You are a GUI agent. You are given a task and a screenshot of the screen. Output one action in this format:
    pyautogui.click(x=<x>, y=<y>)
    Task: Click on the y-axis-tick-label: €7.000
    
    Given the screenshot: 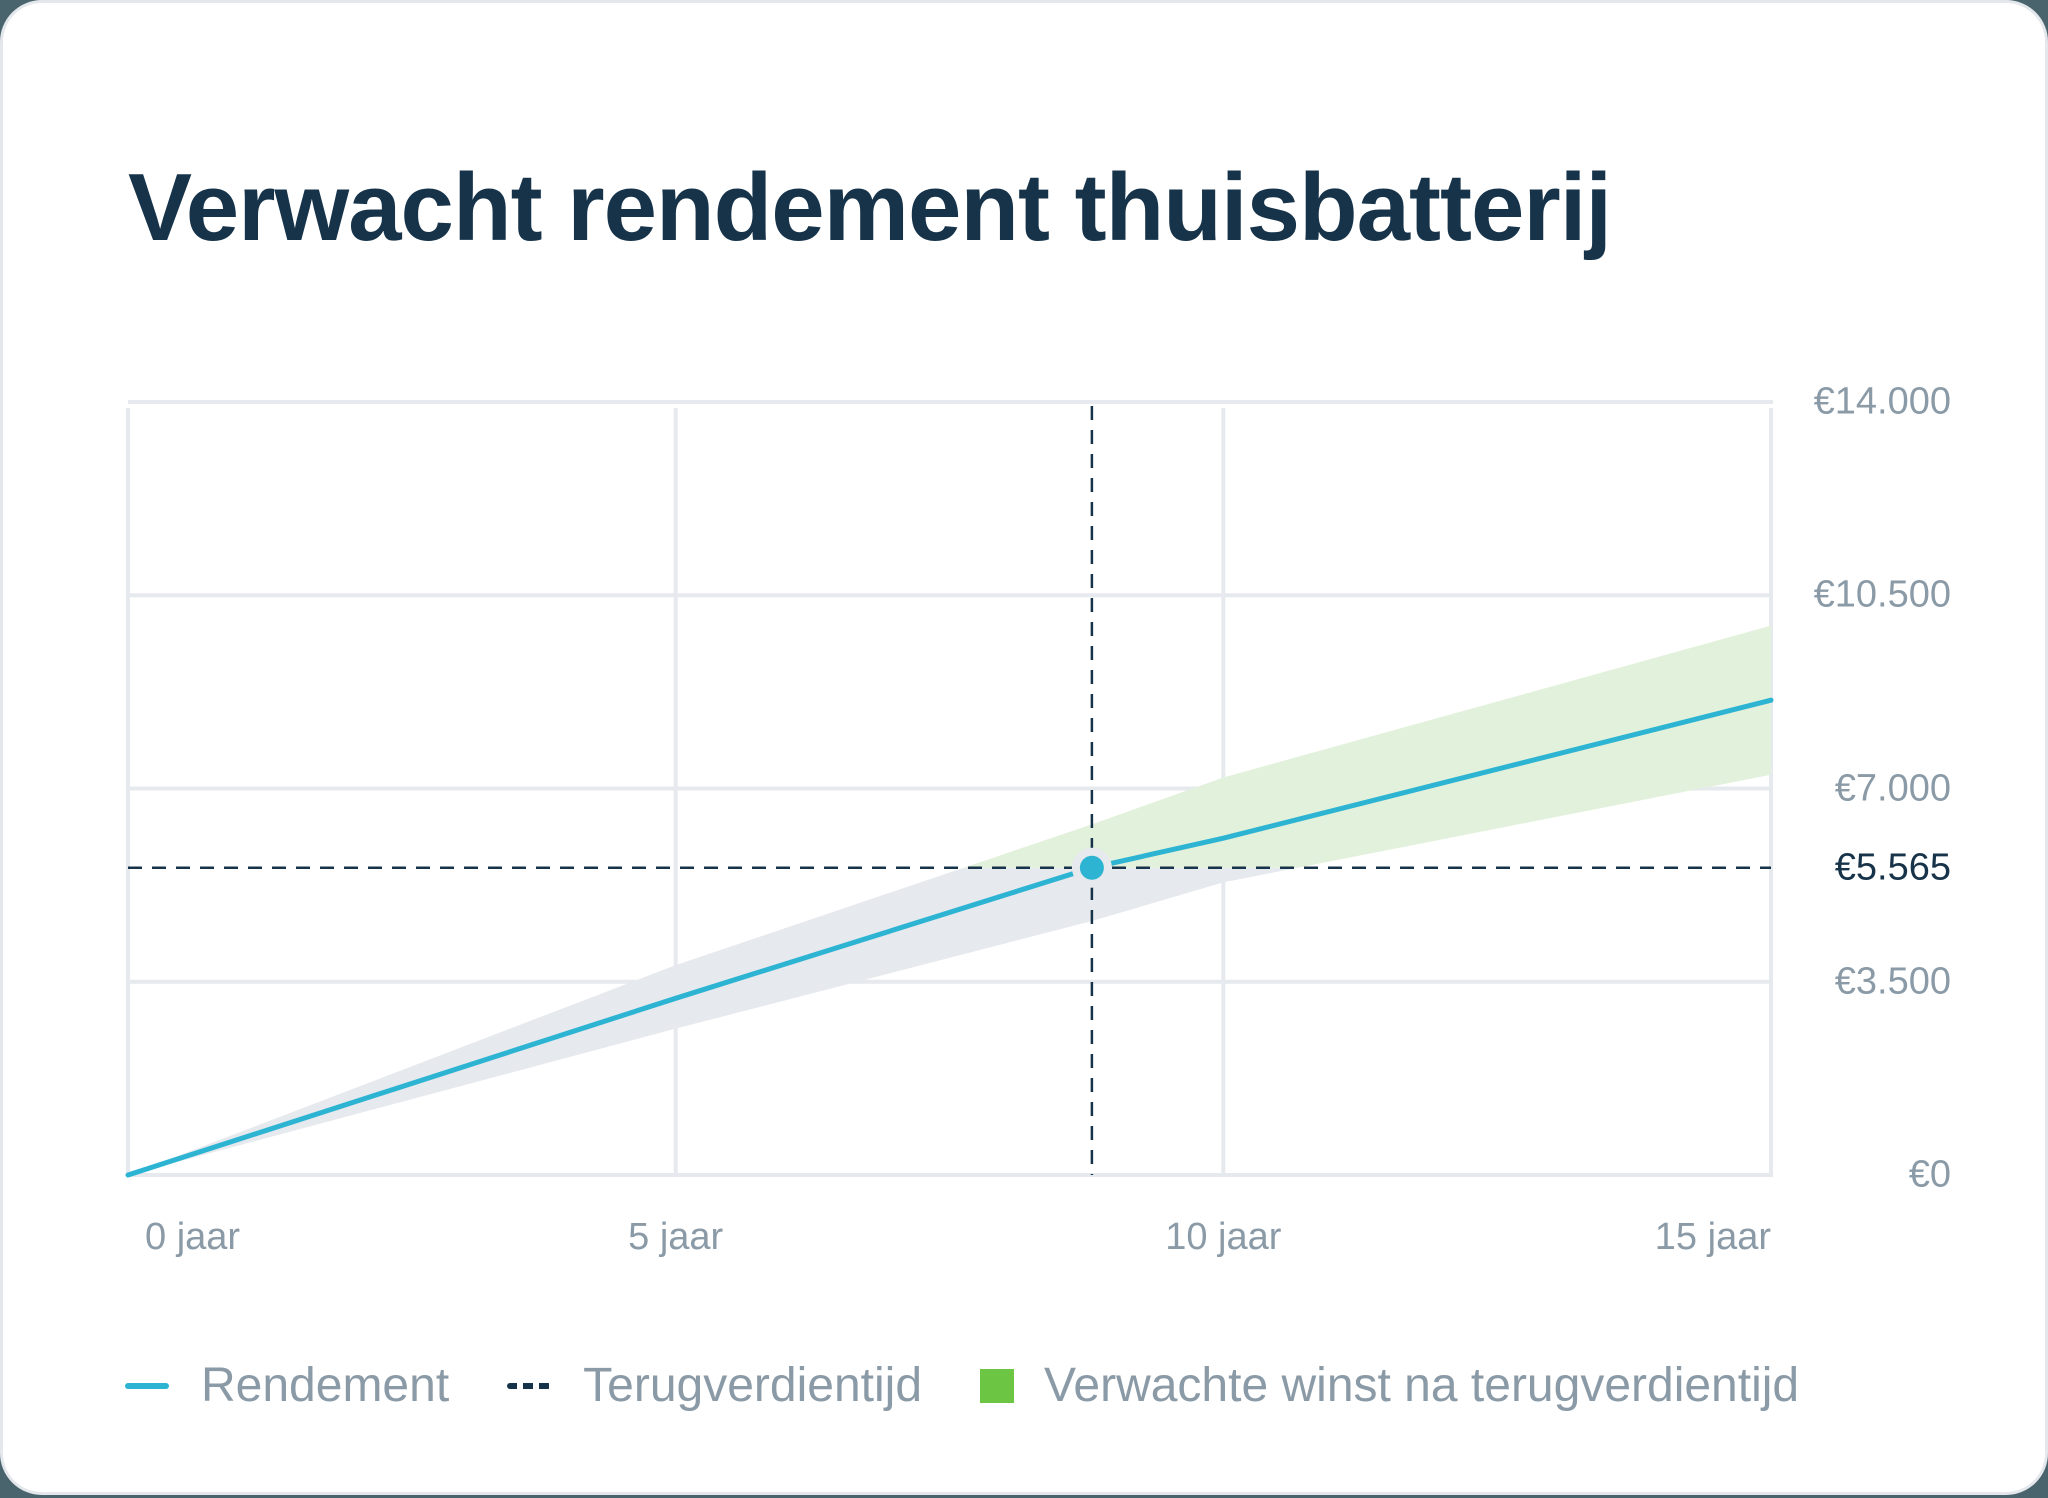 What is the action you would take?
    pyautogui.click(x=1892, y=788)
    